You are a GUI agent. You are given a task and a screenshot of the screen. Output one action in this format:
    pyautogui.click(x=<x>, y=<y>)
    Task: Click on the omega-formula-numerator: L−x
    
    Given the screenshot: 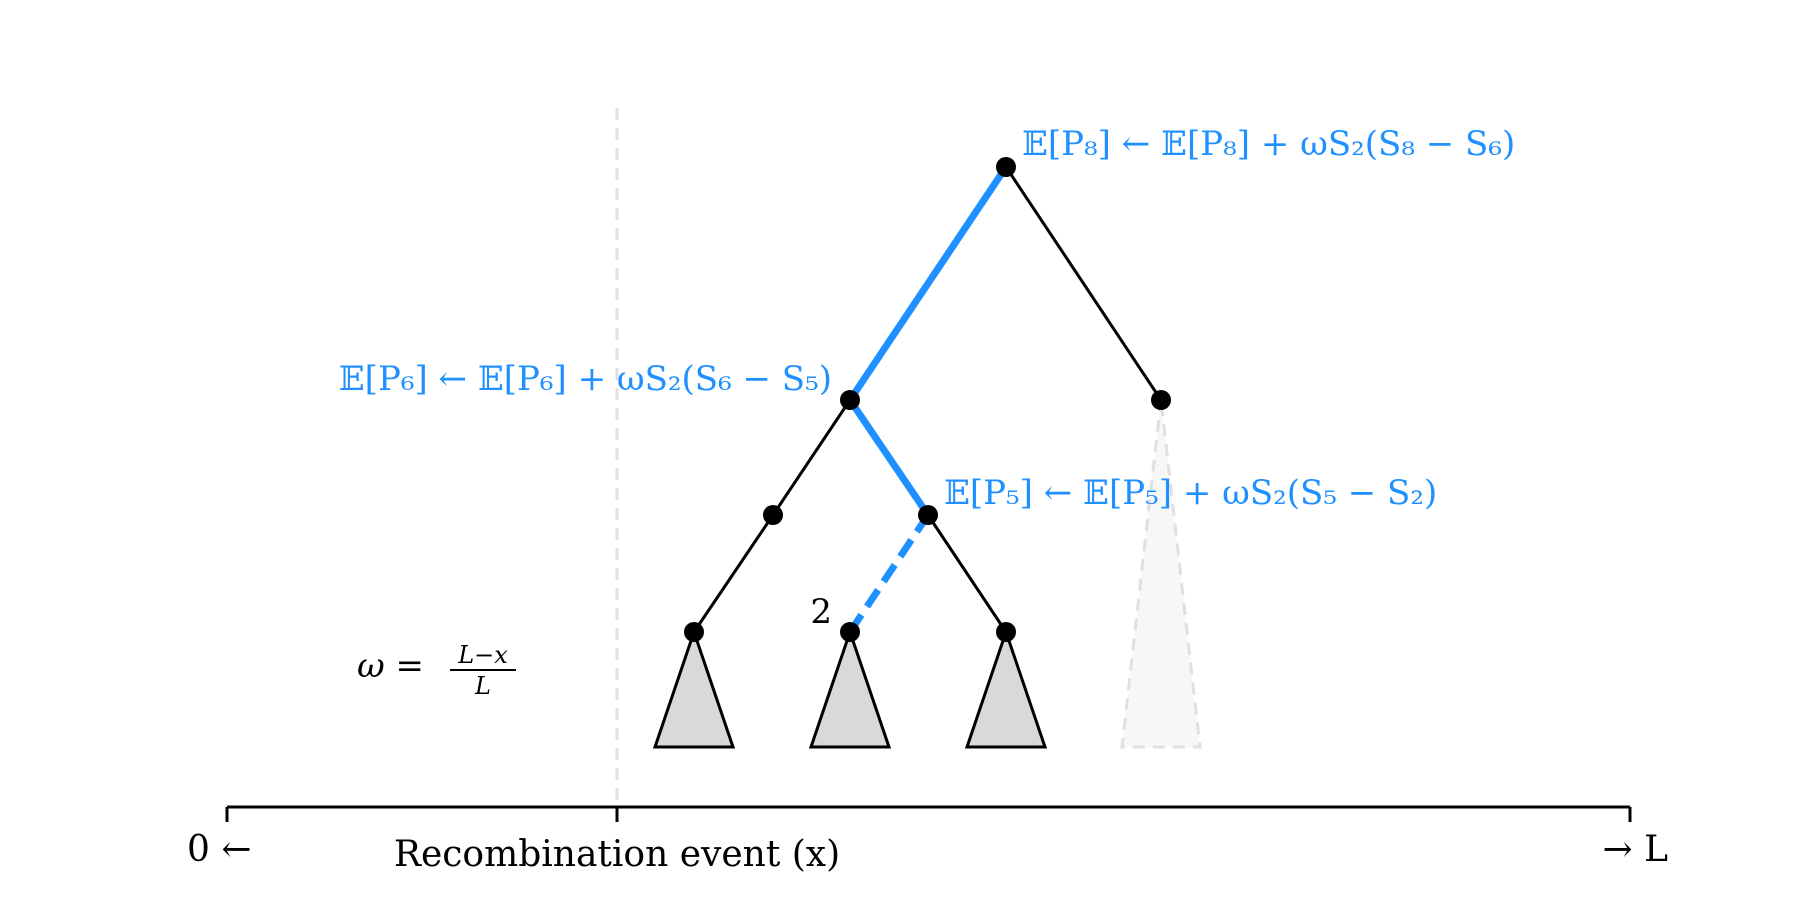 What is the action you would take?
    pyautogui.click(x=482, y=655)
    